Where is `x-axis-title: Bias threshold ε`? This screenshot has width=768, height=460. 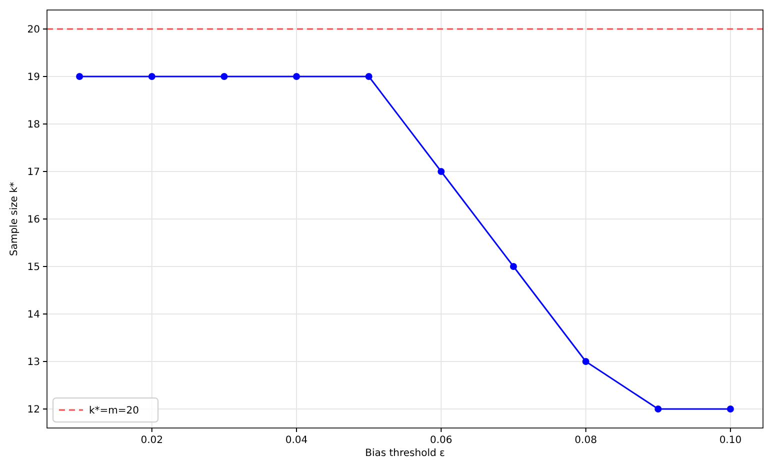
x-axis-title: Bias threshold ε is located at coordinates (405, 453).